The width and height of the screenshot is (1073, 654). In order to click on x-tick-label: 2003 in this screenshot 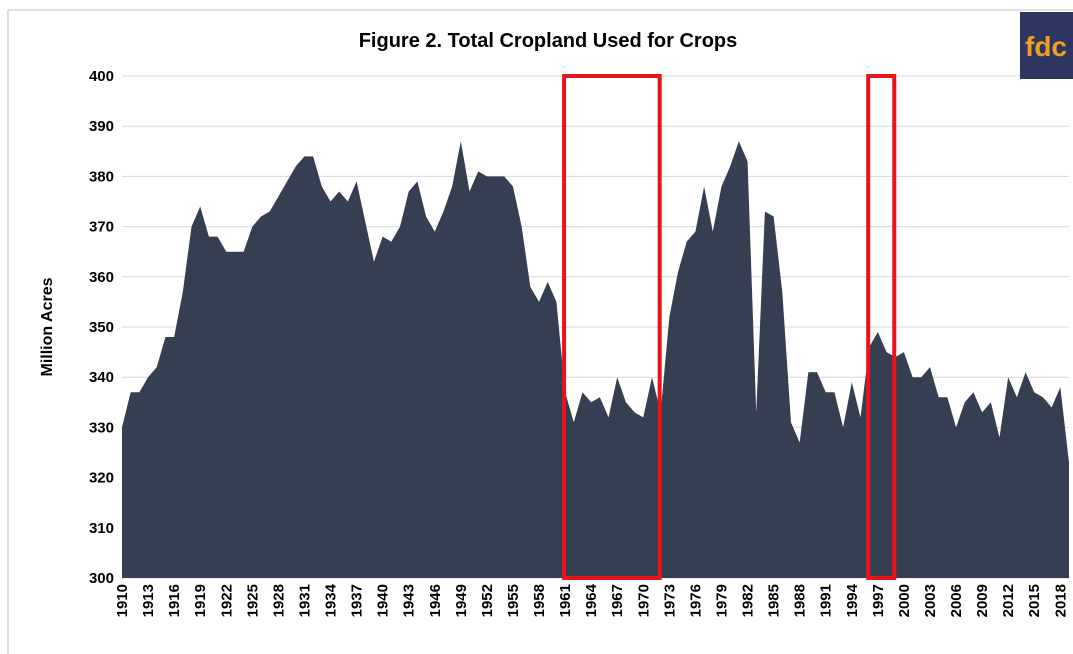, I will do `click(930, 600)`.